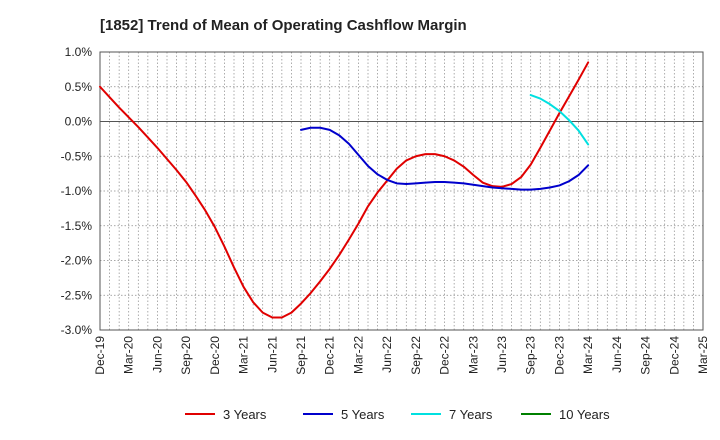 The image size is (720, 440). What do you see at coordinates (588, 355) in the screenshot?
I see `x-tick-label: Mar-24` at bounding box center [588, 355].